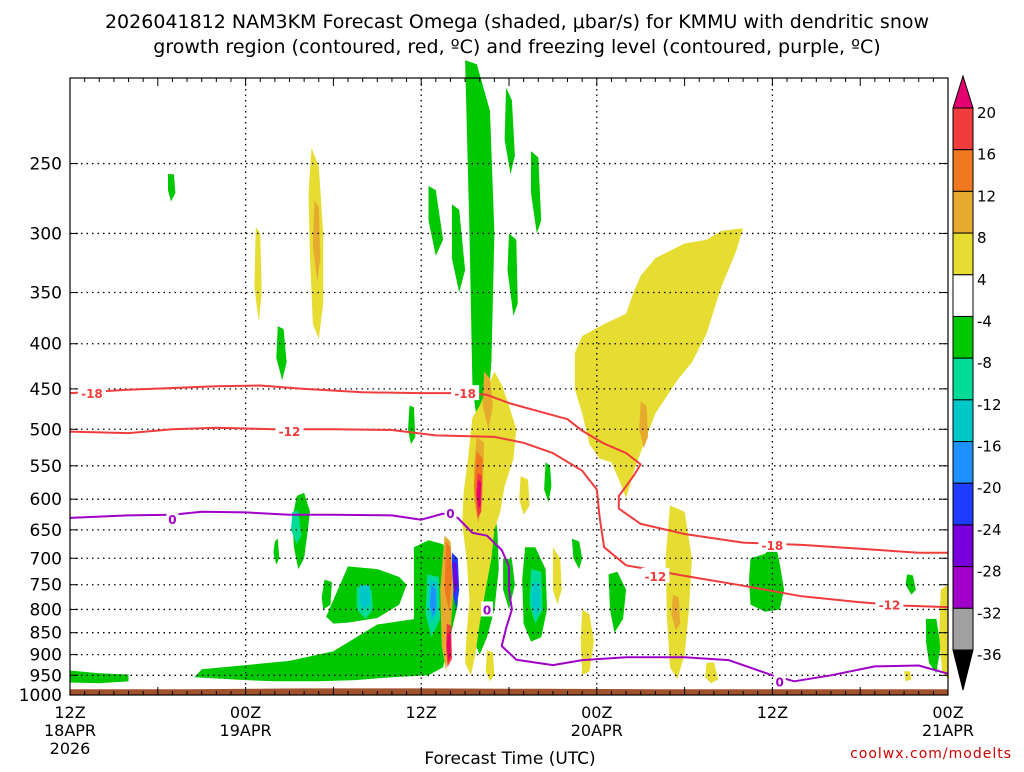 The image size is (1024, 772). What do you see at coordinates (509, 758) in the screenshot?
I see `x-axis-label: Forecast Time (UTC)` at bounding box center [509, 758].